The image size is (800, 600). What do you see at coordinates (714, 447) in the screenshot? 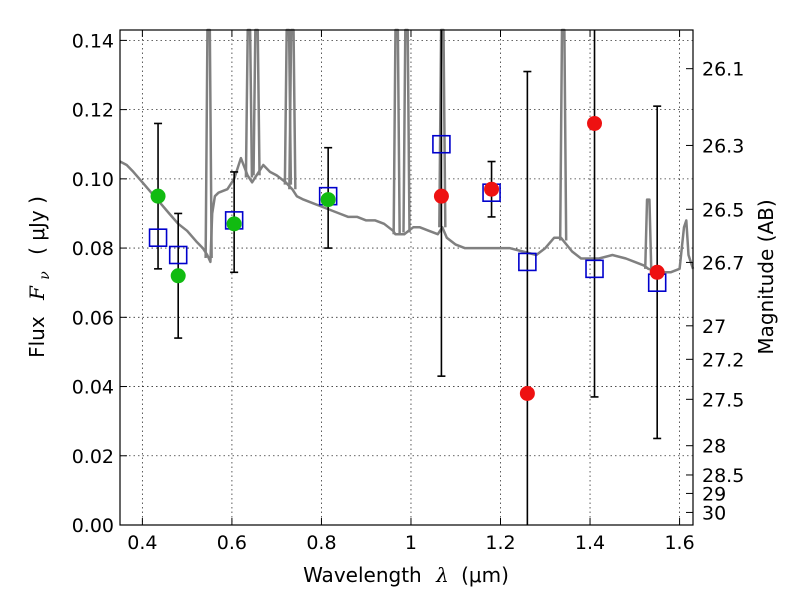
I see `mag-tick-label: 28` at bounding box center [714, 447].